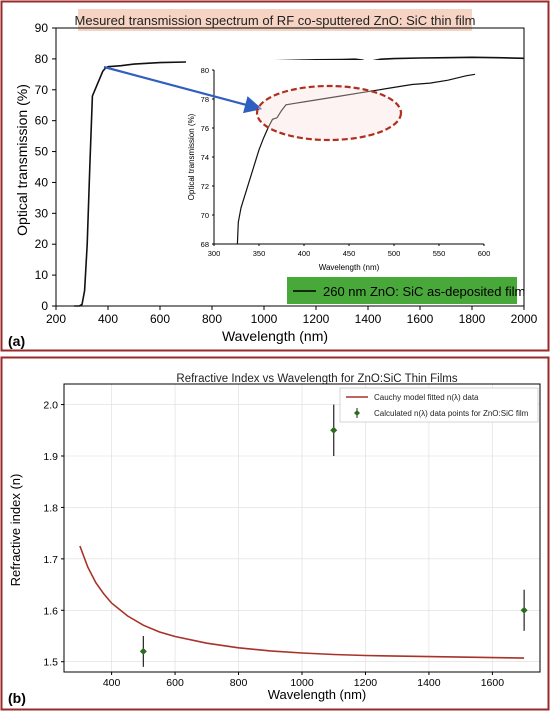 The image size is (550, 712). I want to click on panel-b-y-axis-label: Refractive index (n), so click(15, 530).